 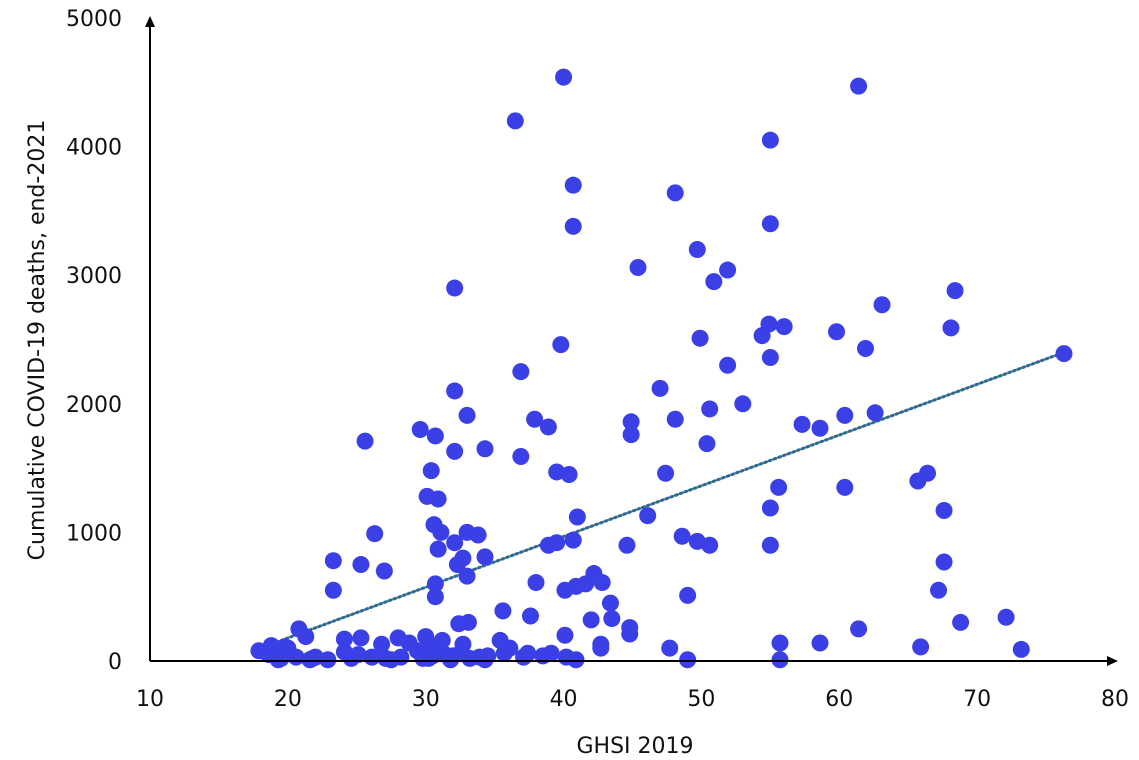 I want to click on y-tick-label: 5000, so click(x=94, y=19).